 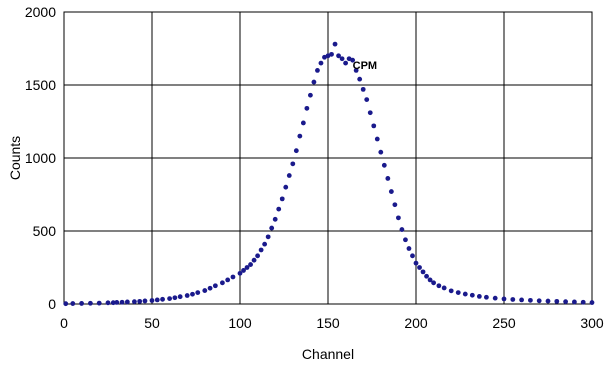 I want to click on x-tick-label: 150, so click(x=328, y=323).